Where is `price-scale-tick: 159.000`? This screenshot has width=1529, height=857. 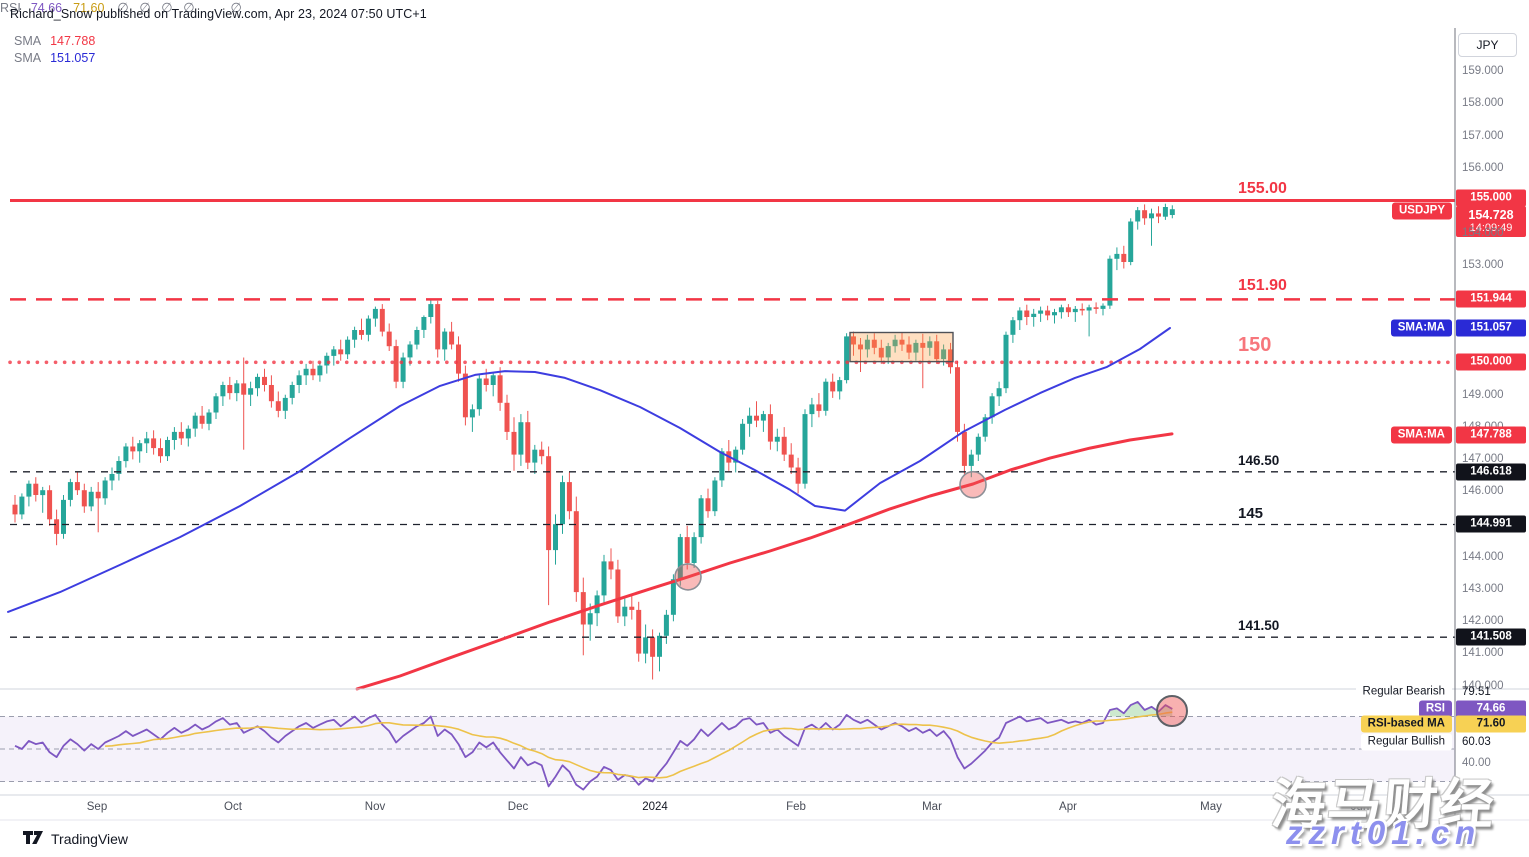 price-scale-tick: 159.000 is located at coordinates (1483, 71).